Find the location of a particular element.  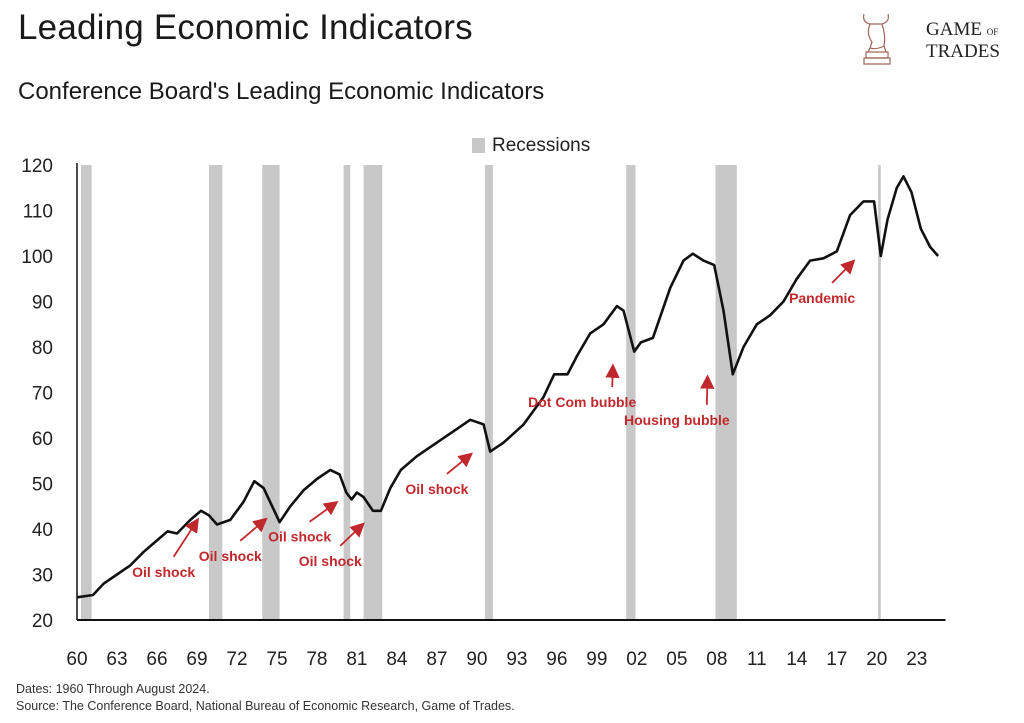

bull-knight-icon is located at coordinates (877, 39).